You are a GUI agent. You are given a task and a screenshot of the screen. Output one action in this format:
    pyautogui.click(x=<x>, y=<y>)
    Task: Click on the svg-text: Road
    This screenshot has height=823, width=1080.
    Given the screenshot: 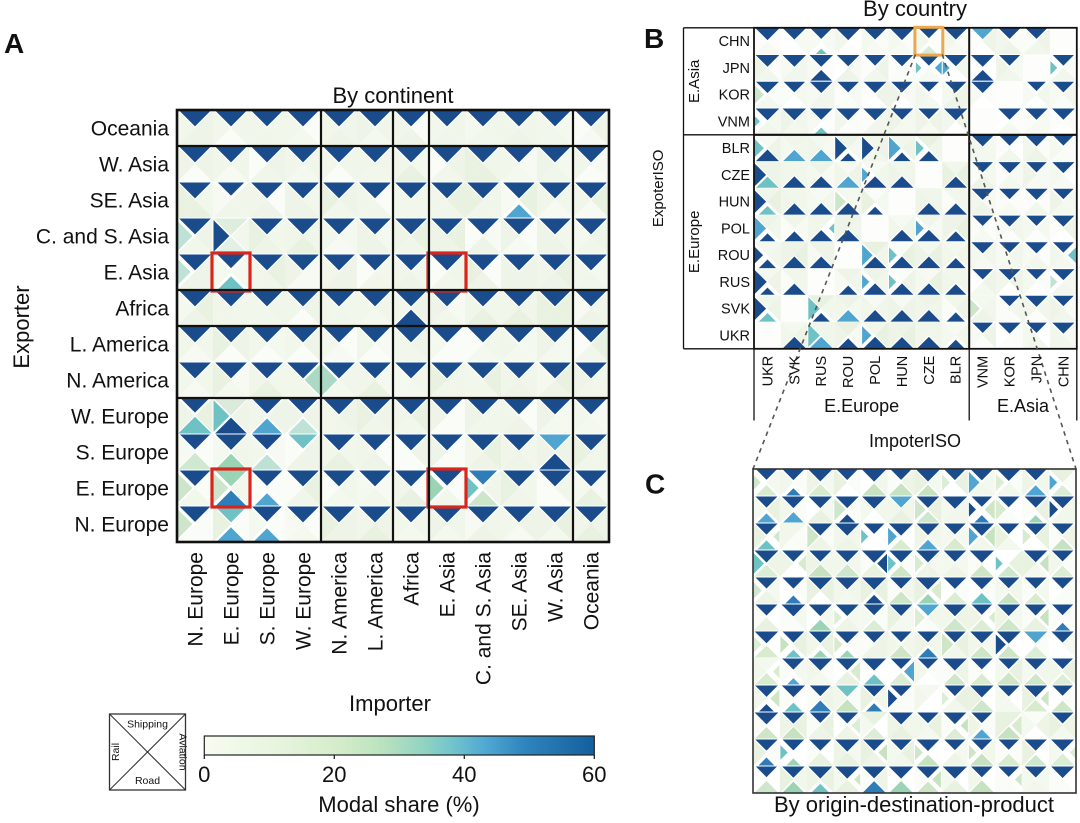 What is the action you would take?
    pyautogui.click(x=147, y=781)
    